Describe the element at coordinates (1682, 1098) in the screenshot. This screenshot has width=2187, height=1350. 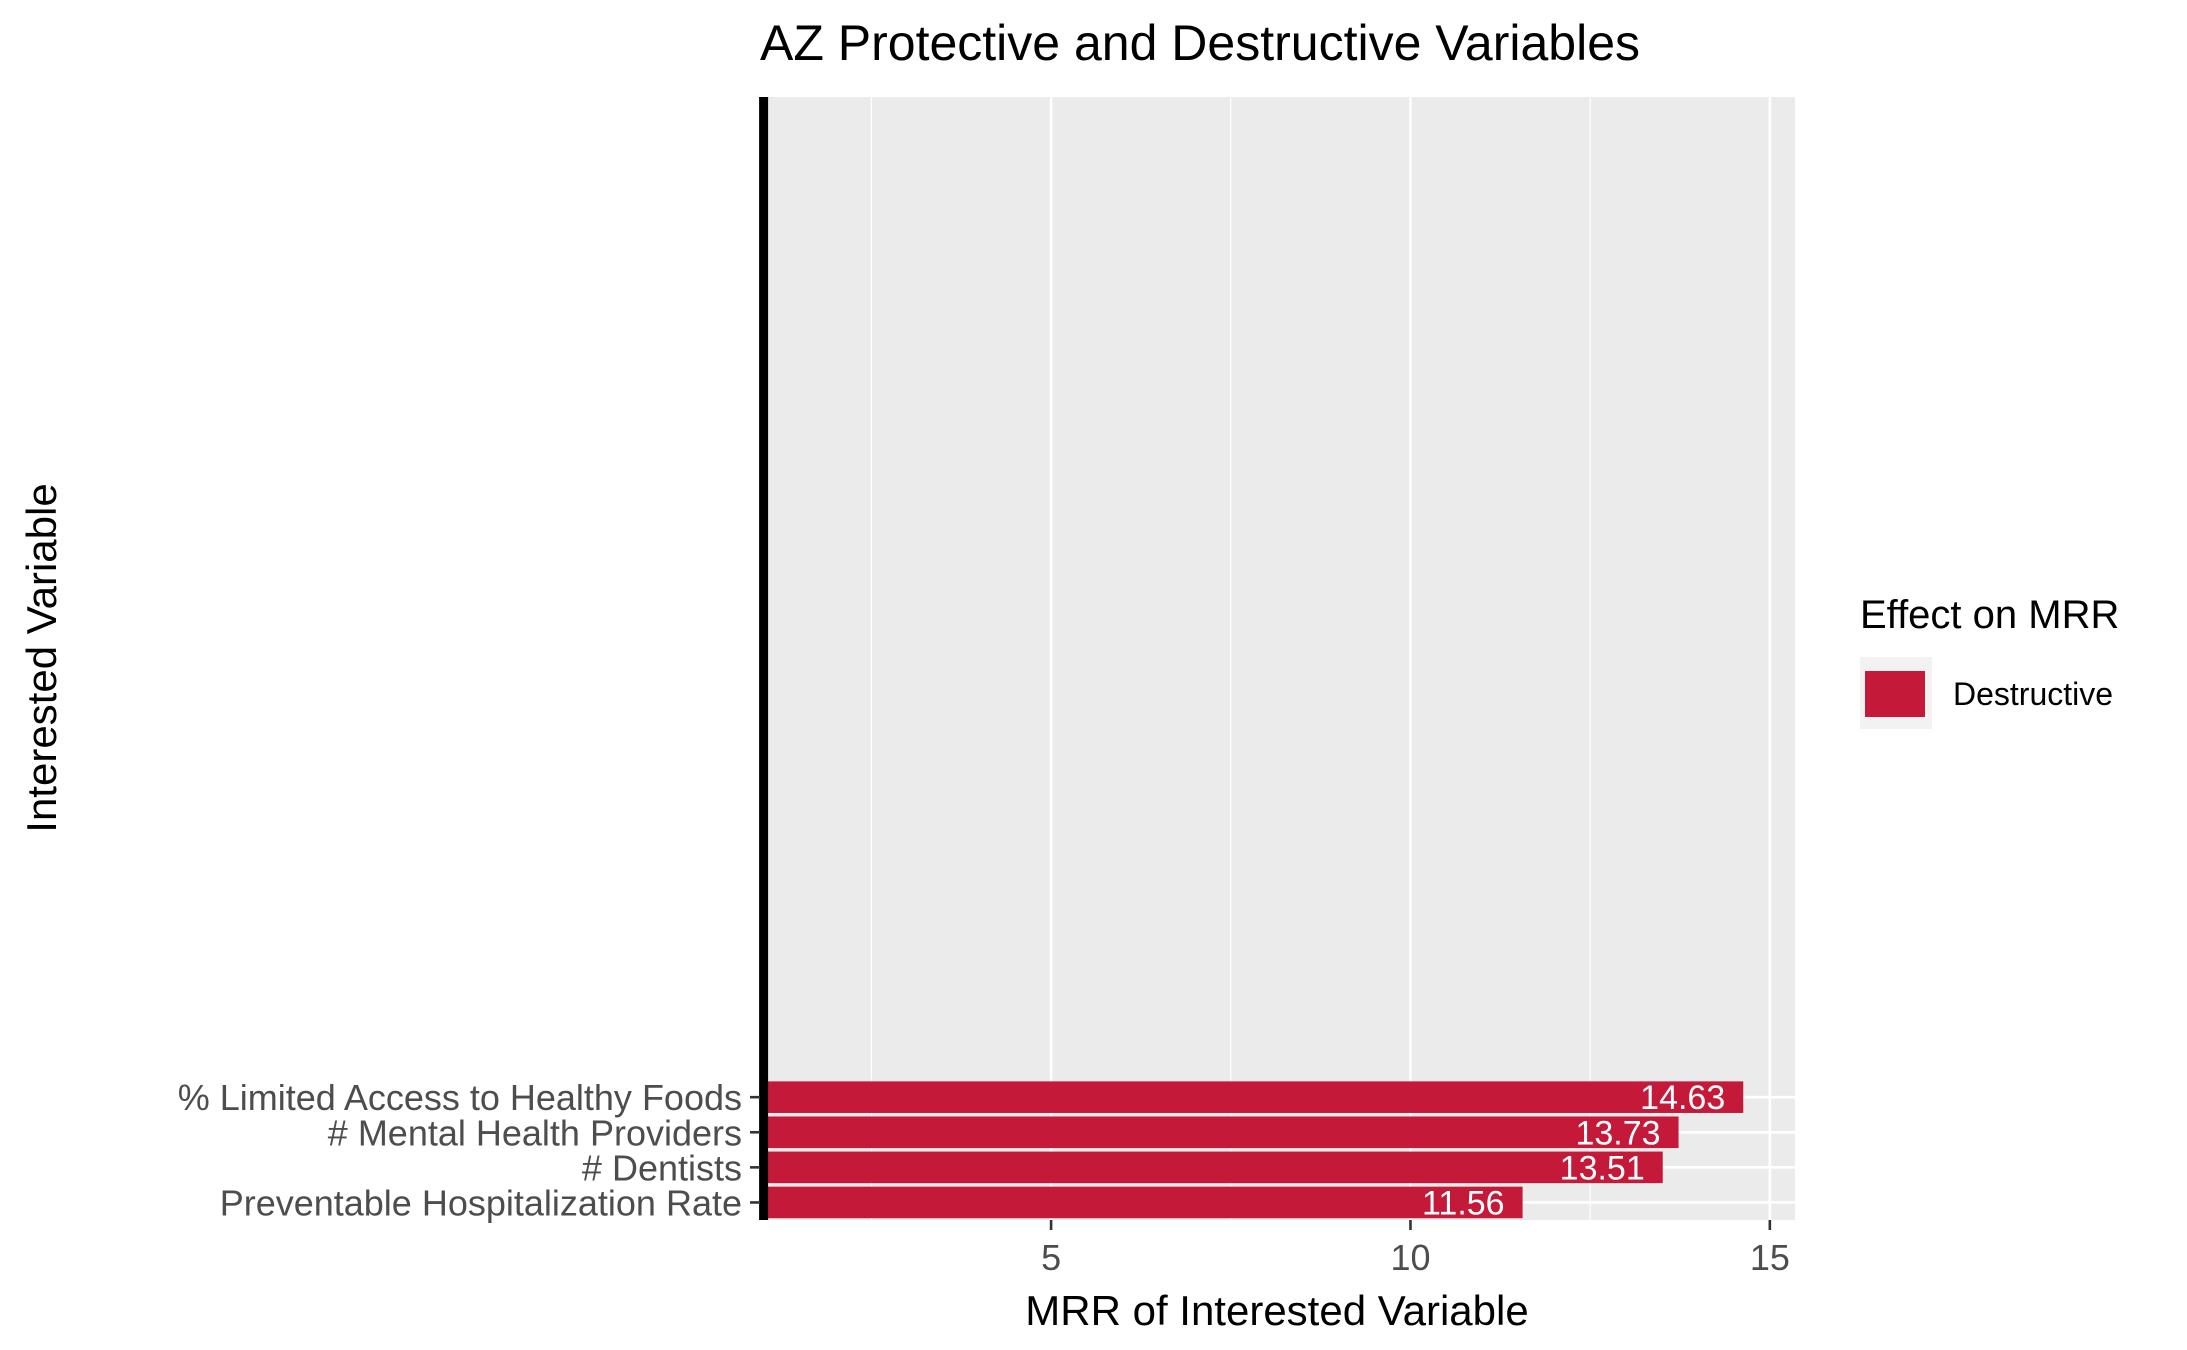
I see `bar-value-label: 14.63` at that location.